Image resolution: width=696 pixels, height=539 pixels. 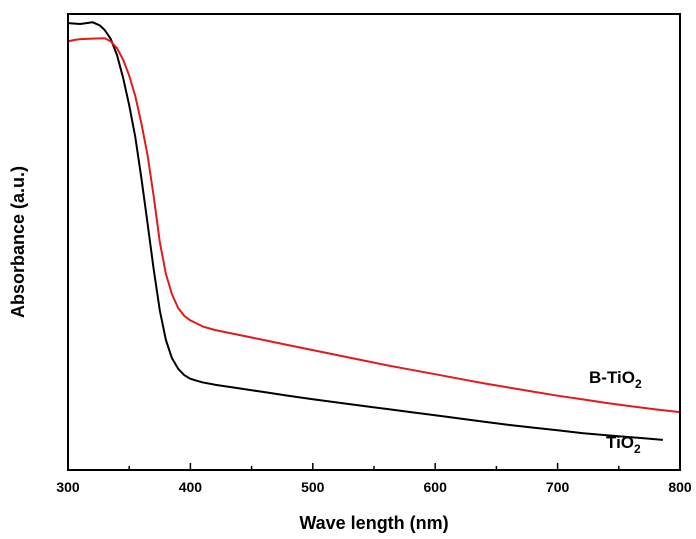 I want to click on x-tick-label: 700, so click(x=558, y=487).